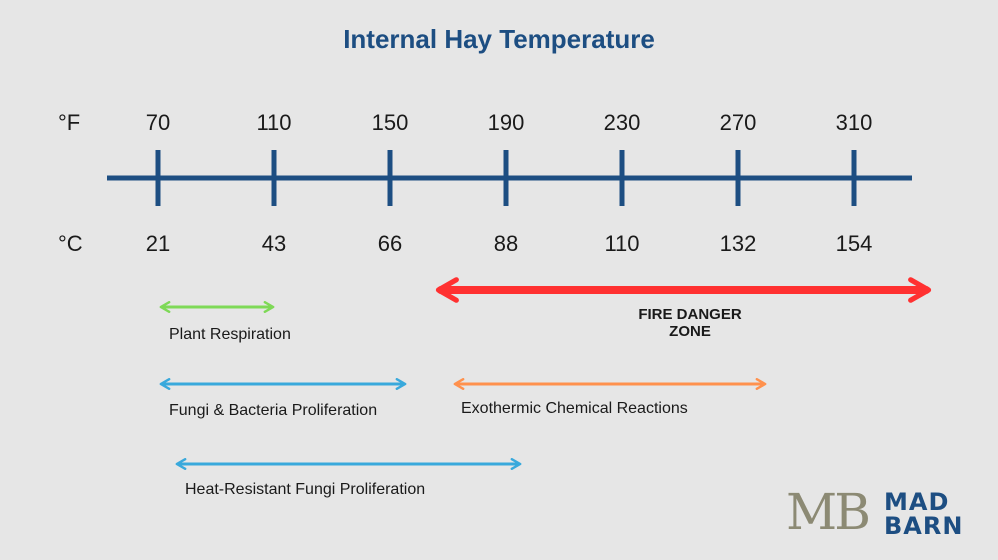 This screenshot has height=560, width=998. What do you see at coordinates (158, 122) in the screenshot?
I see `fahrenheit-tick-label: 70` at bounding box center [158, 122].